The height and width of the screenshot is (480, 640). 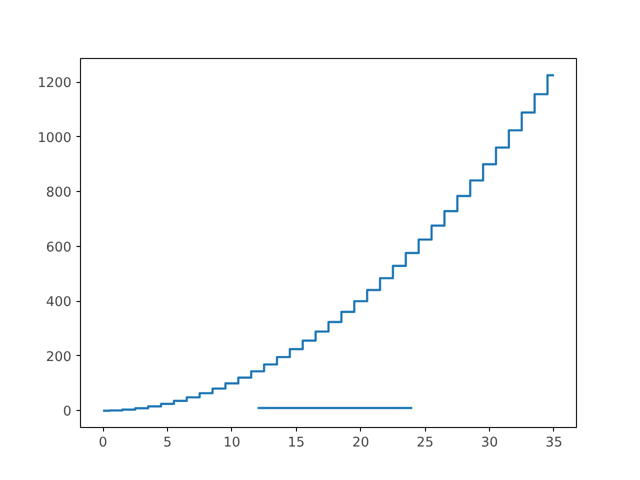 What do you see at coordinates (55, 138) in the screenshot?
I see `y-tick-label: 1000` at bounding box center [55, 138].